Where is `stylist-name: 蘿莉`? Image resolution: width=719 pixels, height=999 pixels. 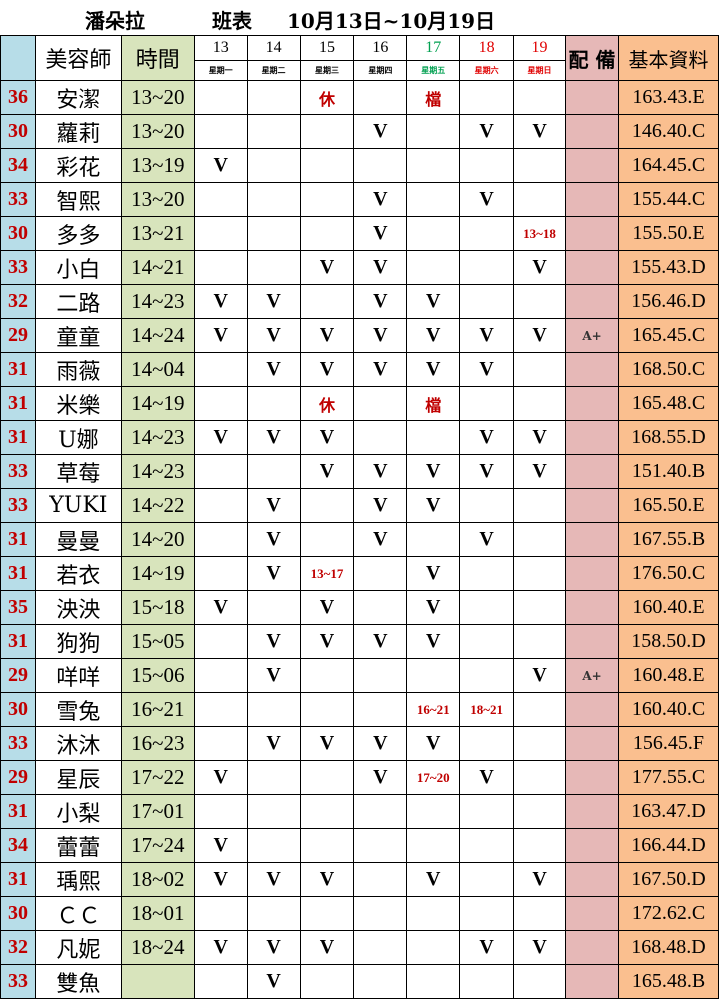 stylist-name: 蘿莉 is located at coordinates (78, 131).